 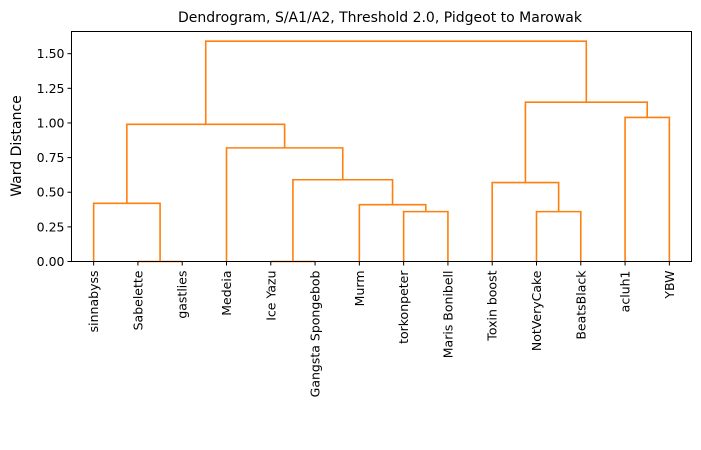 What do you see at coordinates (51, 122) in the screenshot?
I see `y-tick-label: 1.00` at bounding box center [51, 122].